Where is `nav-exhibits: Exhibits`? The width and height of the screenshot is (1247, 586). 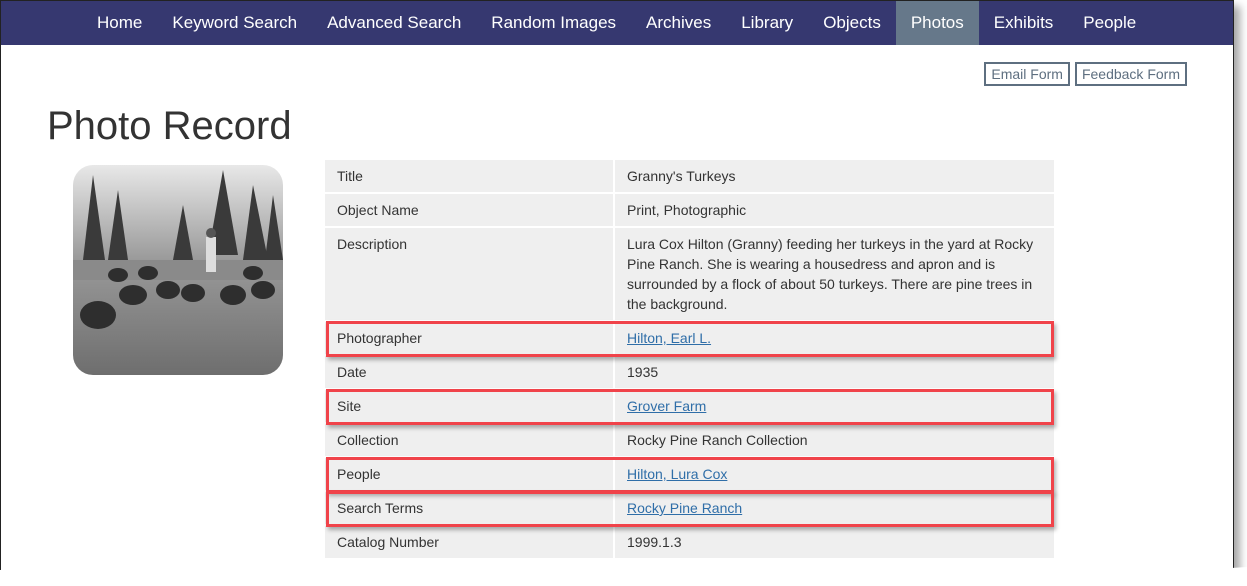
nav-exhibits: Exhibits is located at coordinates (1023, 22).